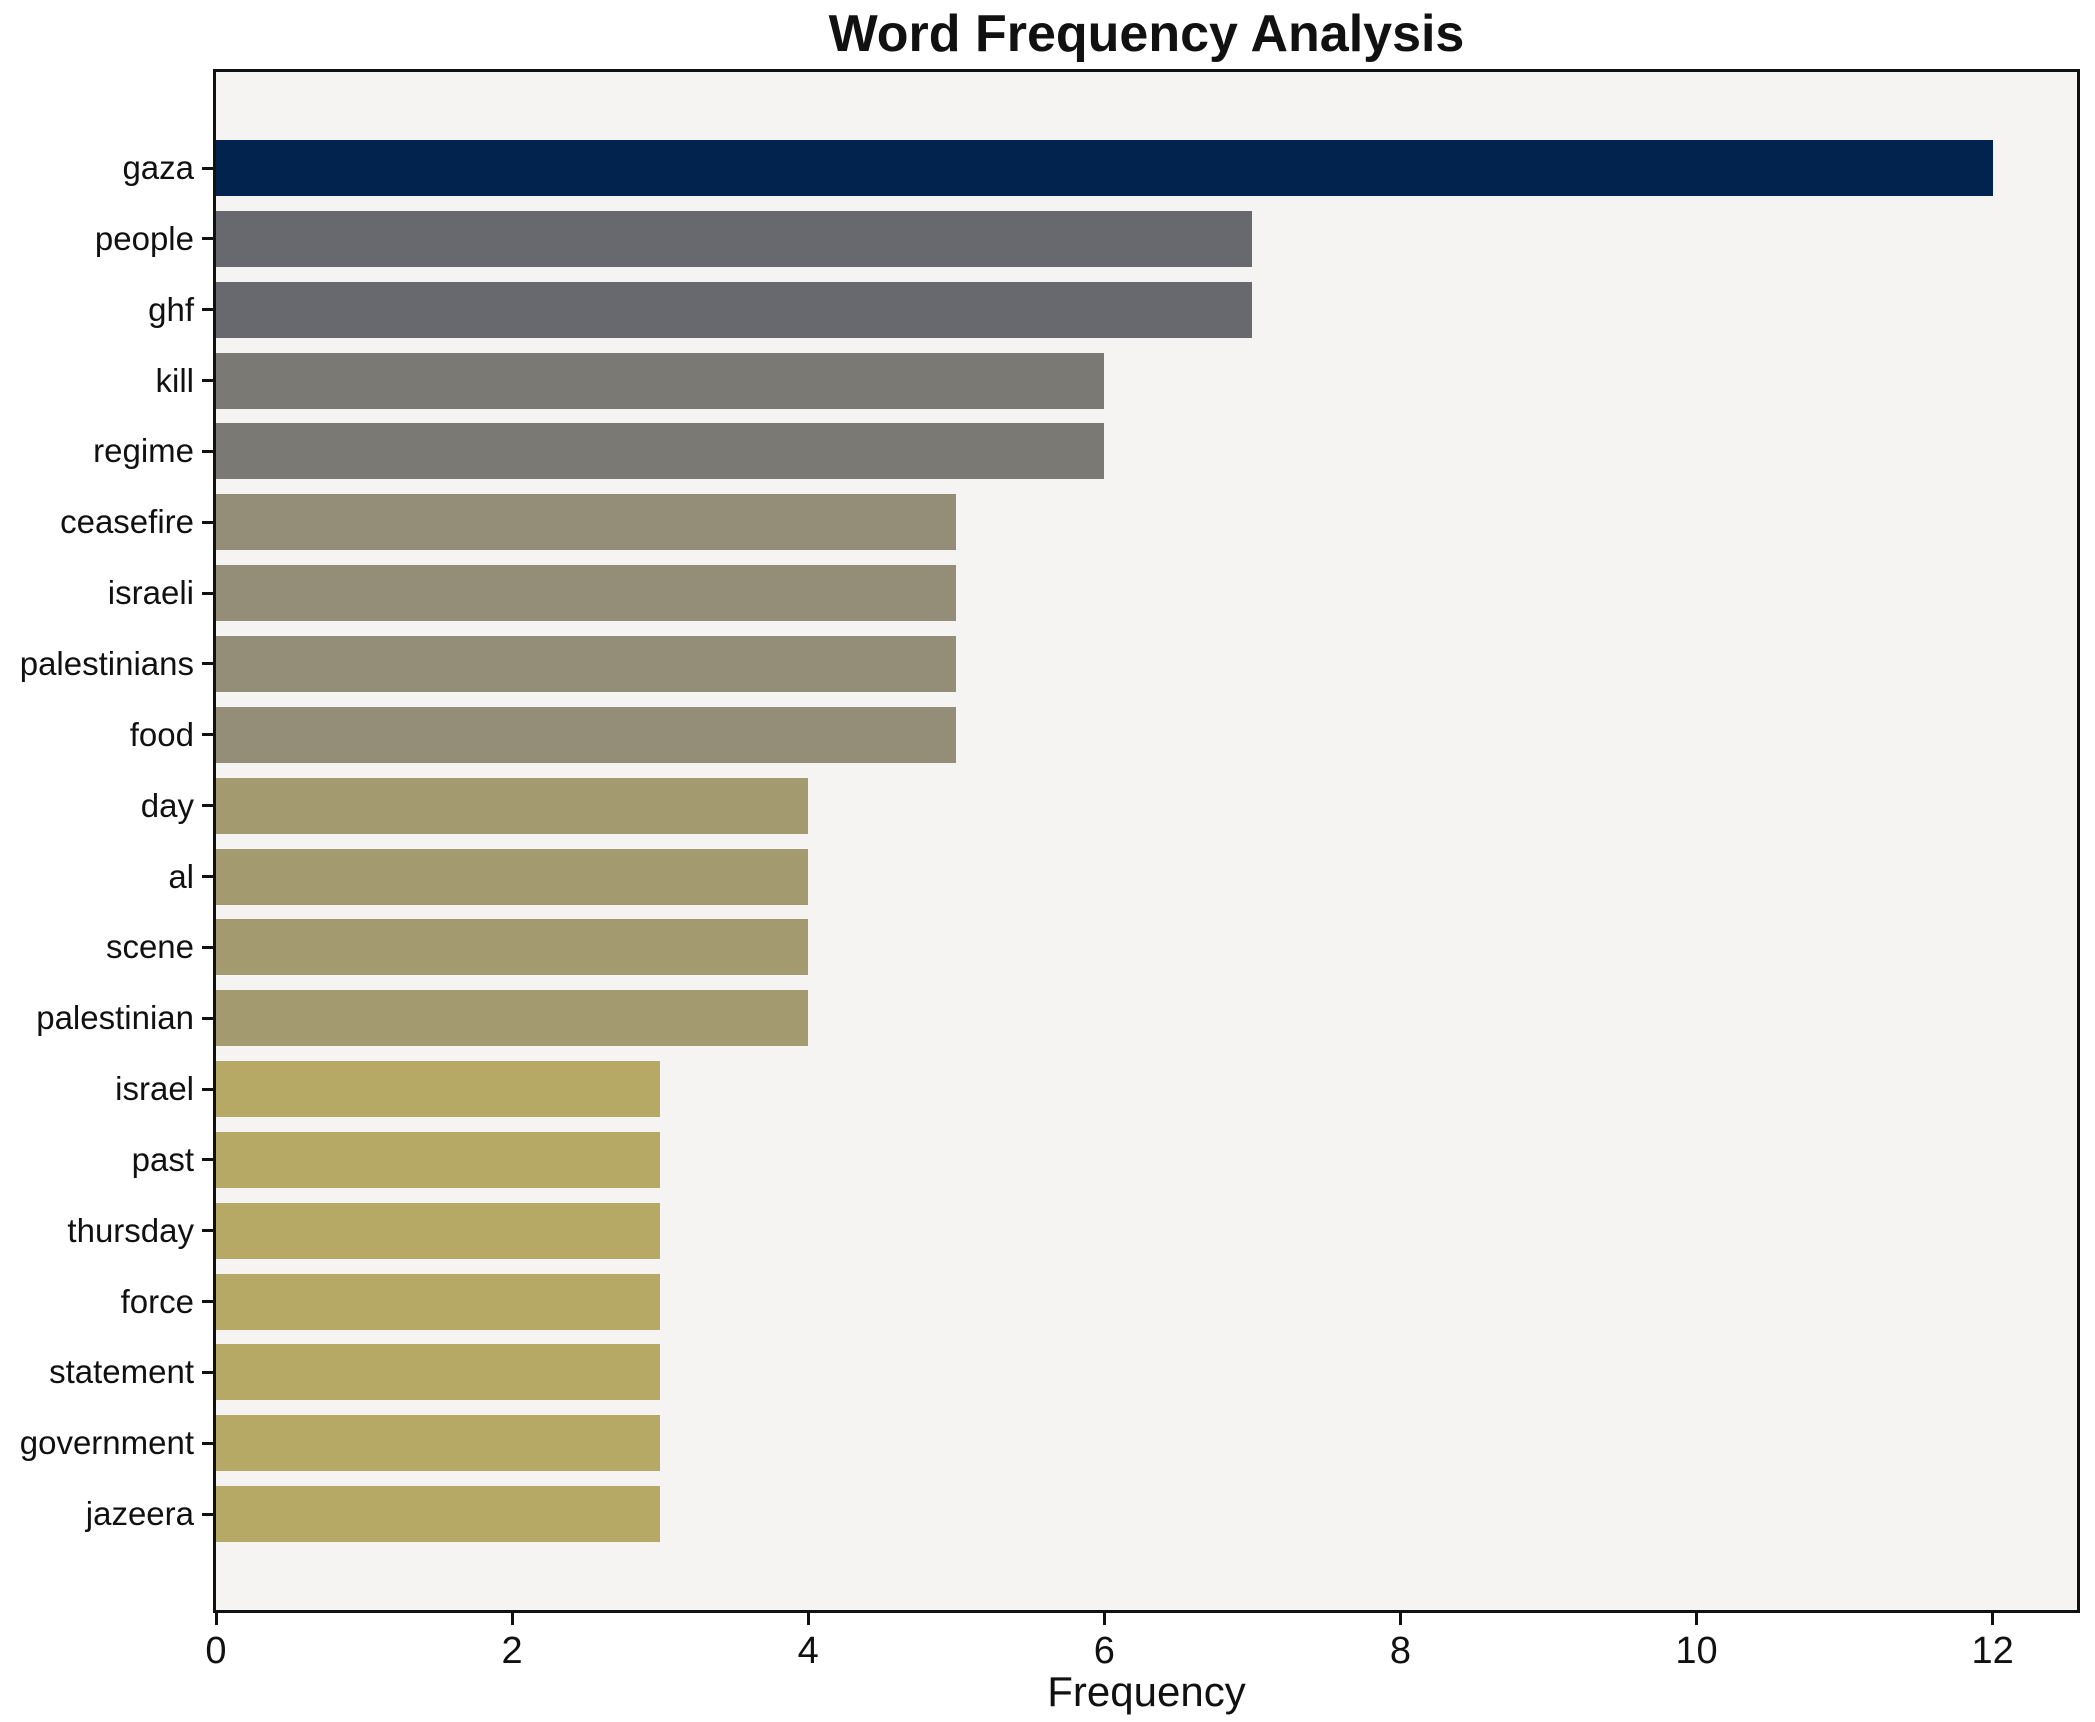 The height and width of the screenshot is (1722, 2095). What do you see at coordinates (438, 1159) in the screenshot?
I see `bar-past` at bounding box center [438, 1159].